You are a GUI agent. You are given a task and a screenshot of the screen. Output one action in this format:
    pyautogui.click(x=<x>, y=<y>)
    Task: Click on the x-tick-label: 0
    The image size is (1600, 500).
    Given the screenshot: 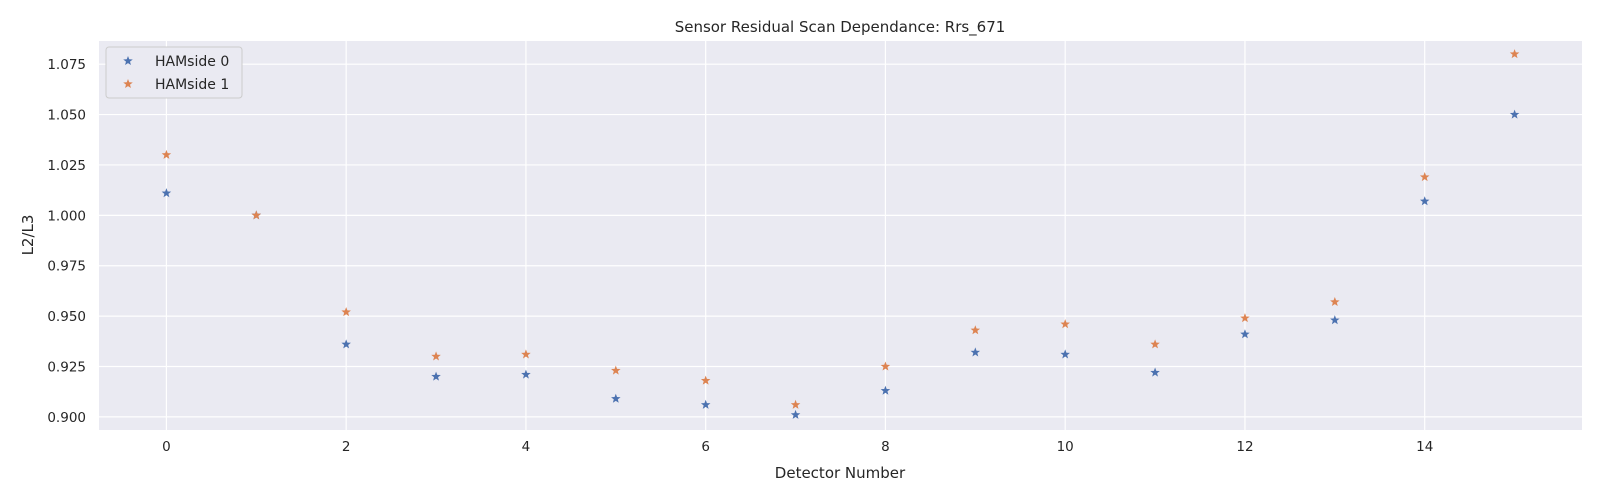 What is the action you would take?
    pyautogui.click(x=166, y=447)
    